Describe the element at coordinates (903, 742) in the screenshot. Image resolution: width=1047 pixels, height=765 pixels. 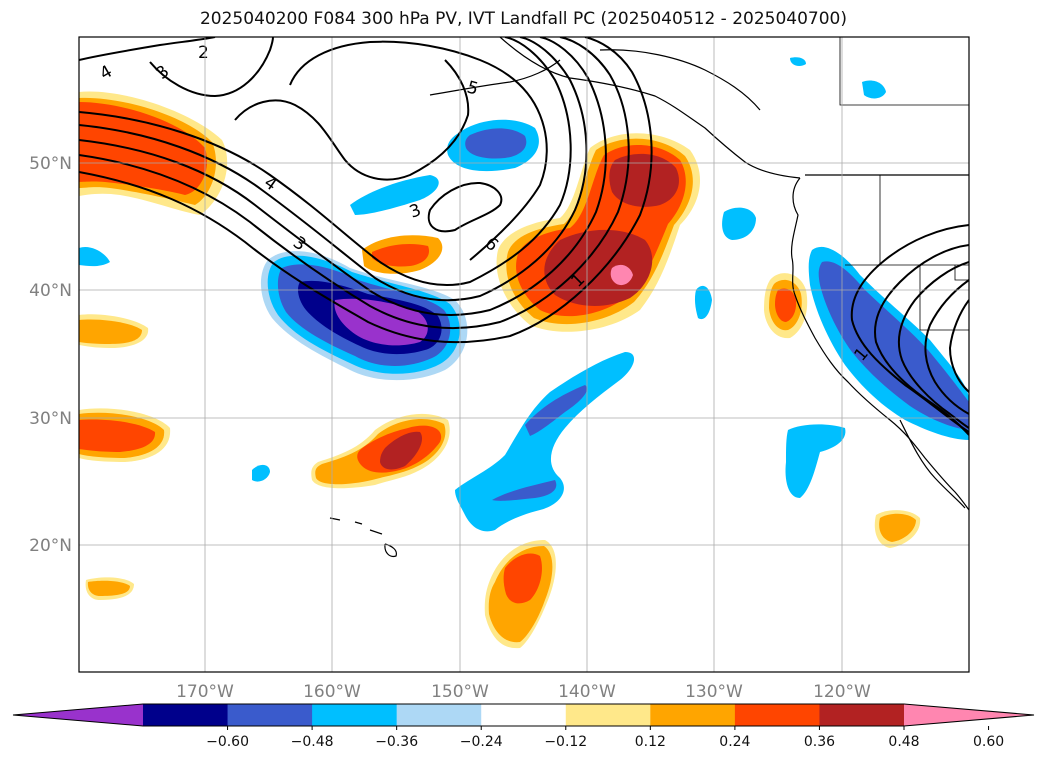
I see `colorbar-tick-label: 0.48` at that location.